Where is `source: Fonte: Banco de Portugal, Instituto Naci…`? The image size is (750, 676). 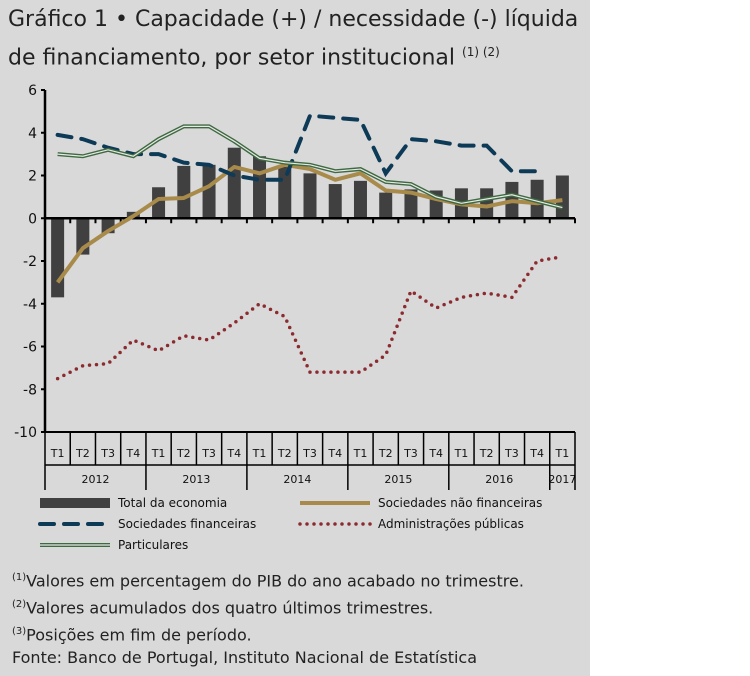 source: Fonte: Banco de Portugal, Instituto Naci… is located at coordinates (245, 658).